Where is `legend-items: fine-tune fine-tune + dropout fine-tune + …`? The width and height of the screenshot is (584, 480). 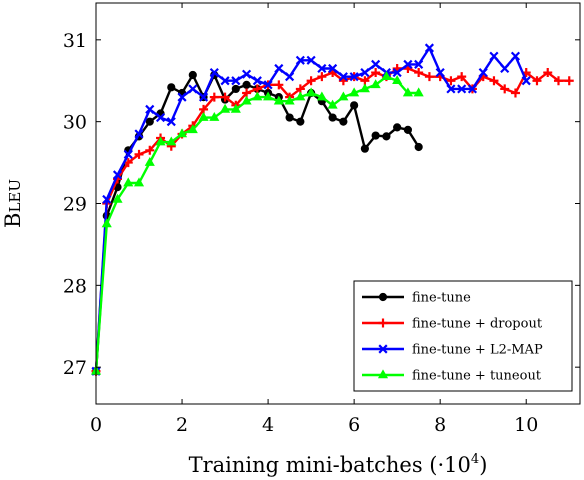 legend-items: fine-tune fine-tune + dropout fine-tune + … is located at coordinates (452, 337).